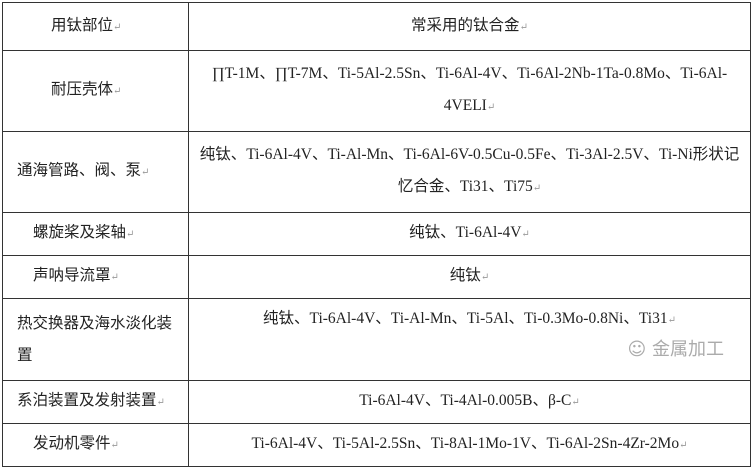 The image size is (753, 471). I want to click on table-header-row: 用钛部位↵ 常采用的钛合金↵, so click(376, 26).